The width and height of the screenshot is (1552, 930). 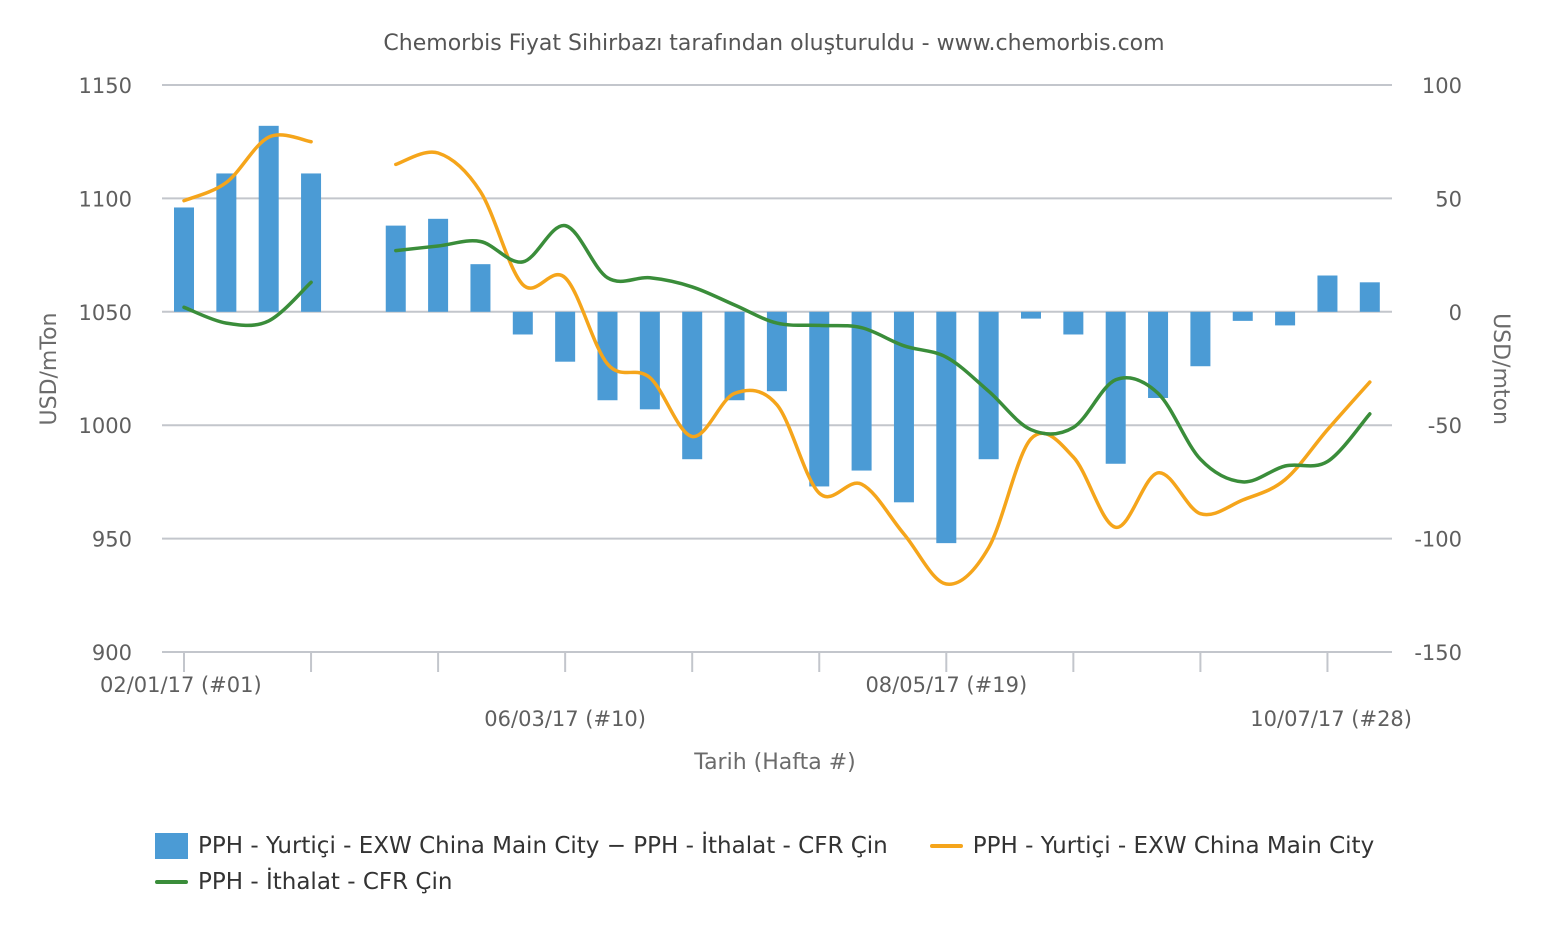 What do you see at coordinates (1500, 369) in the screenshot?
I see `y-axis-right-title: USD/mton` at bounding box center [1500, 369].